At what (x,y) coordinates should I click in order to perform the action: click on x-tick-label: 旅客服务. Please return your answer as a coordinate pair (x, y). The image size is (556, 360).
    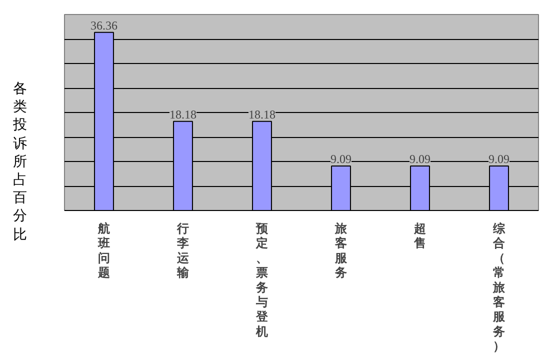
    Looking at the image, I should click on (341, 251).